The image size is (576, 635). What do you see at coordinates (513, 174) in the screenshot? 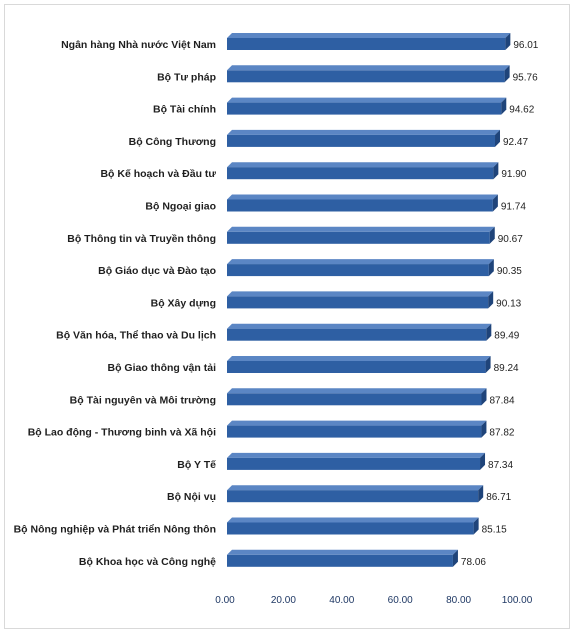
I see `value-label: 91.90` at bounding box center [513, 174].